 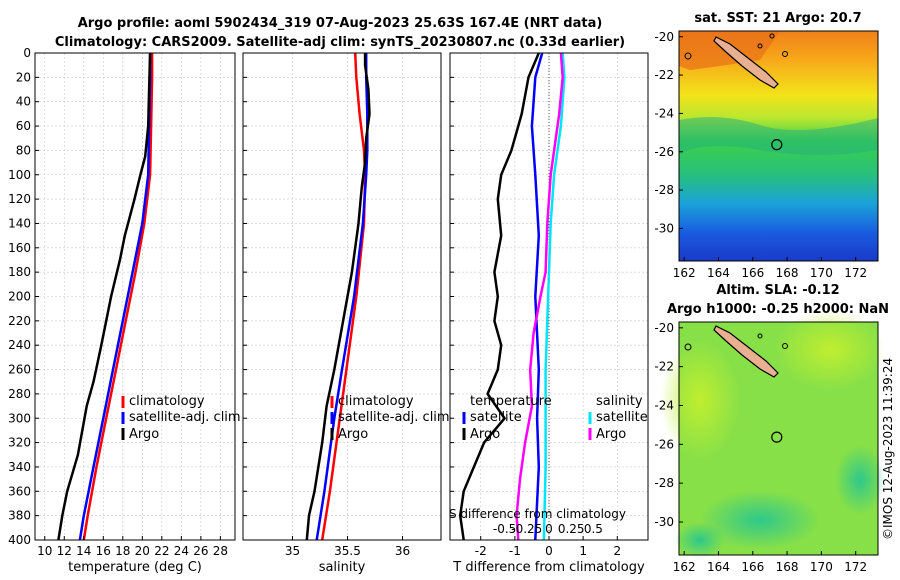 What do you see at coordinates (19, 443) in the screenshot?
I see `y-tick-label: 320` at bounding box center [19, 443].